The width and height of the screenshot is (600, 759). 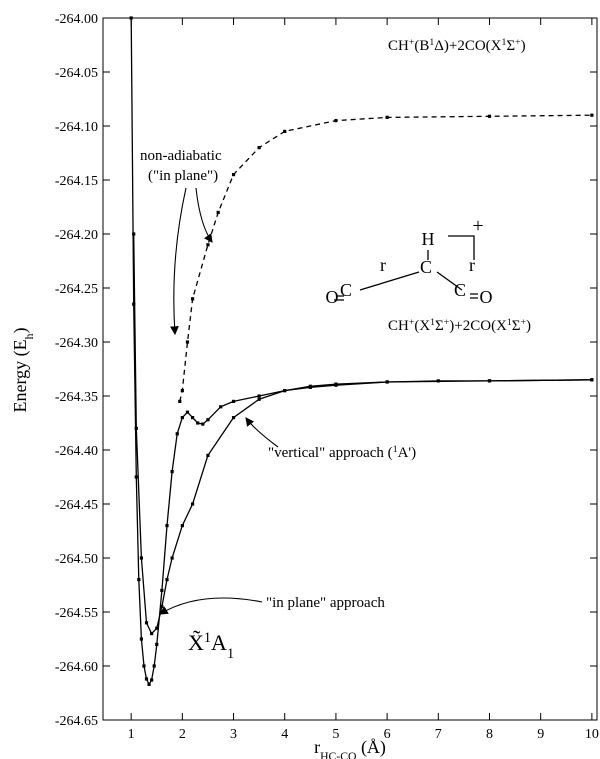 I want to click on text-part: "vertical" approach (, so click(x=330, y=453).